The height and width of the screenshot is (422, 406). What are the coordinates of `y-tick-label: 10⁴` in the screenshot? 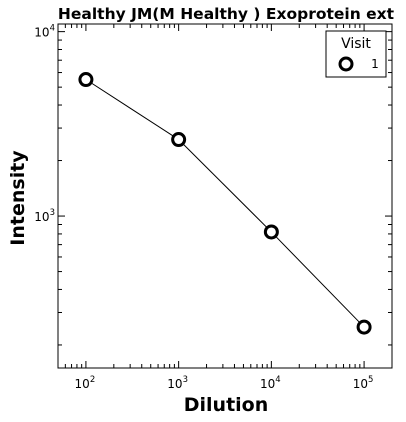 It's located at (44, 32).